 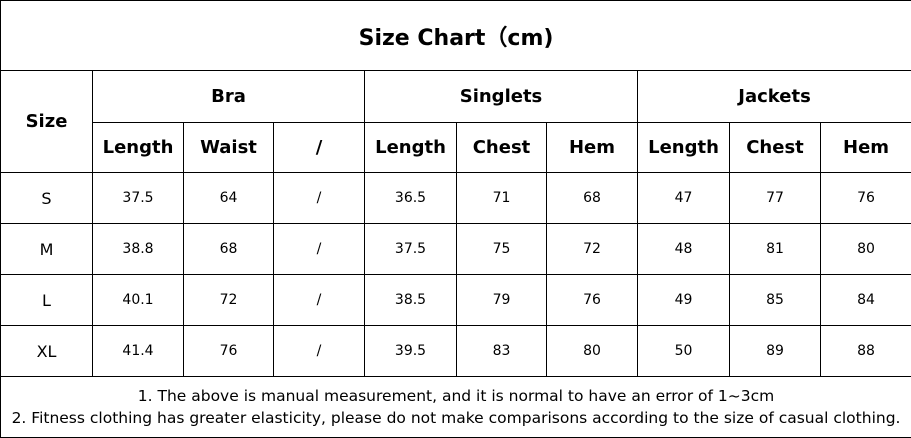 I want to click on table-cell: 83, so click(x=502, y=351).